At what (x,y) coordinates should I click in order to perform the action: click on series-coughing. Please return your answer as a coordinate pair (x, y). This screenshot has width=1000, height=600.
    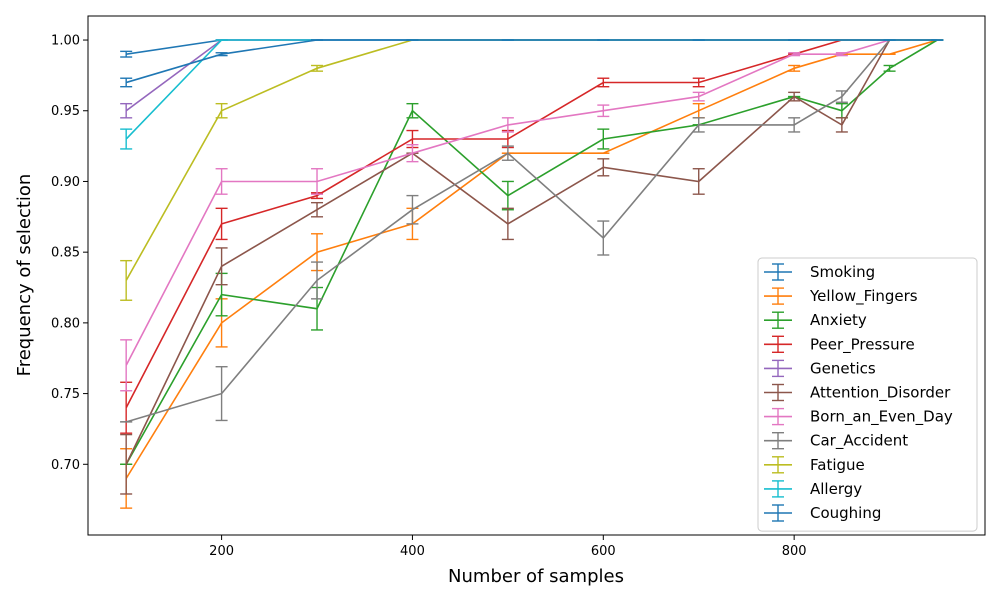
    Looking at the image, I should click on (532, 63).